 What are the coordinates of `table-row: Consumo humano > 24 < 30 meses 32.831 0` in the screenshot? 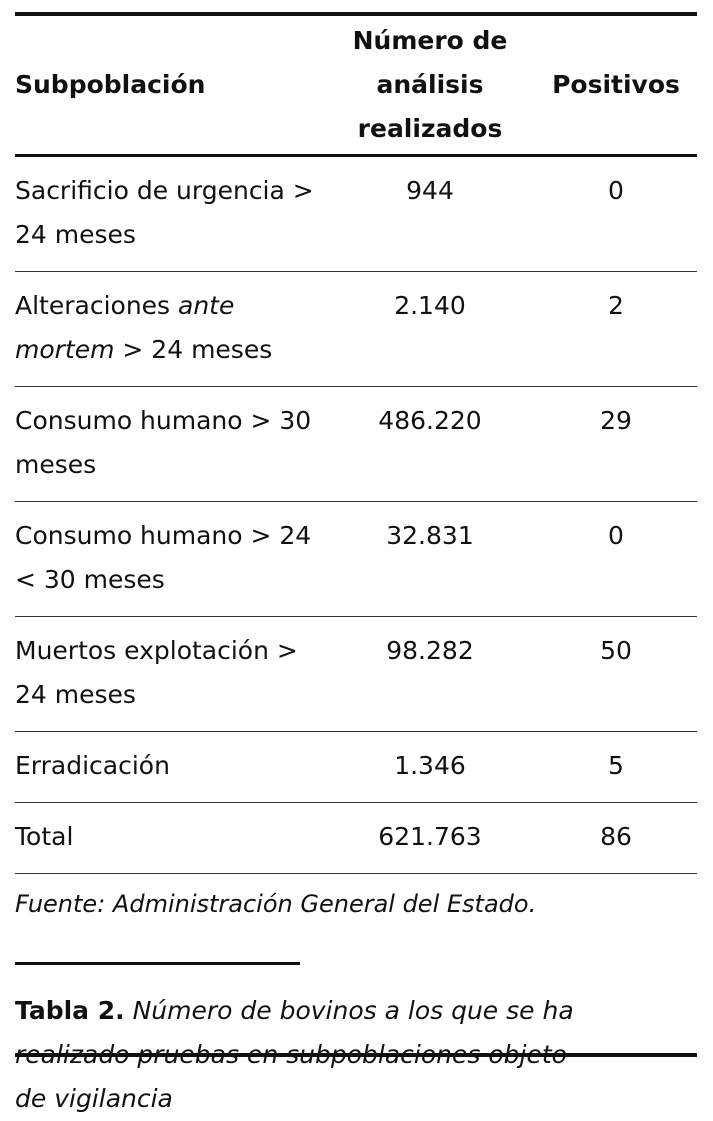 It's located at (356, 559).